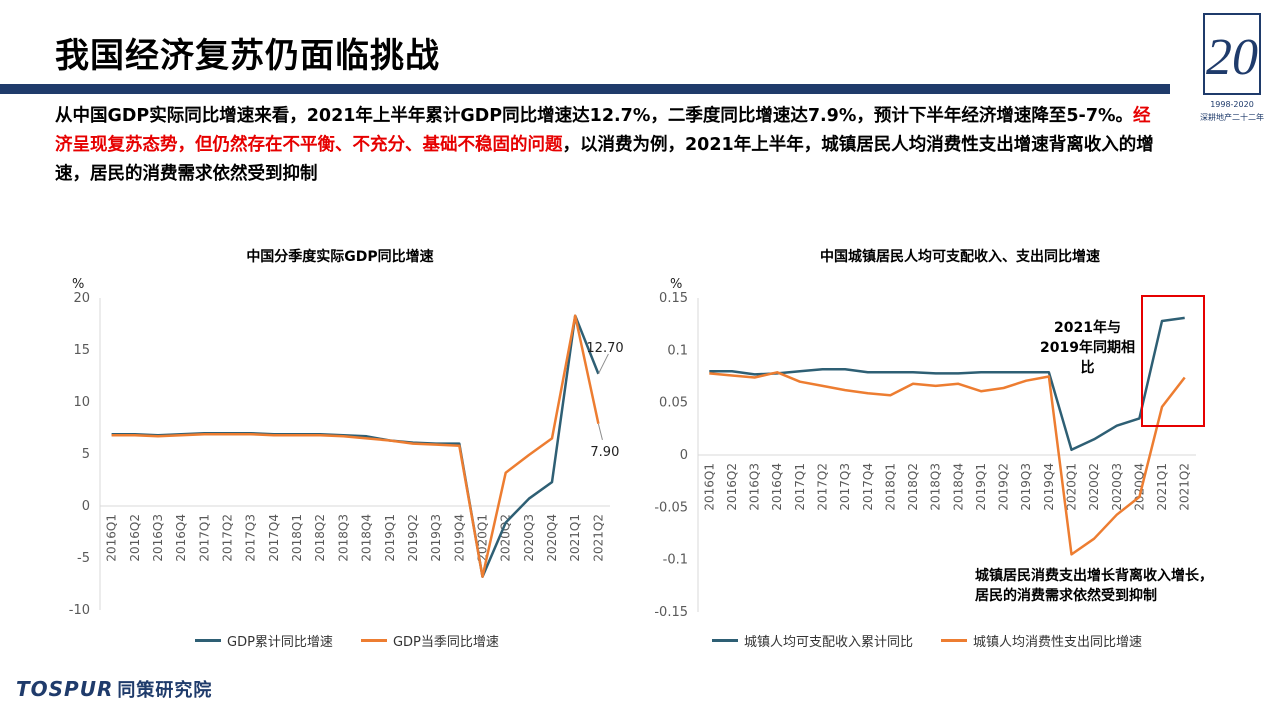  Describe the element at coordinates (673, 298) in the screenshot. I see `chart2-y-tick-label: 0.15` at that location.